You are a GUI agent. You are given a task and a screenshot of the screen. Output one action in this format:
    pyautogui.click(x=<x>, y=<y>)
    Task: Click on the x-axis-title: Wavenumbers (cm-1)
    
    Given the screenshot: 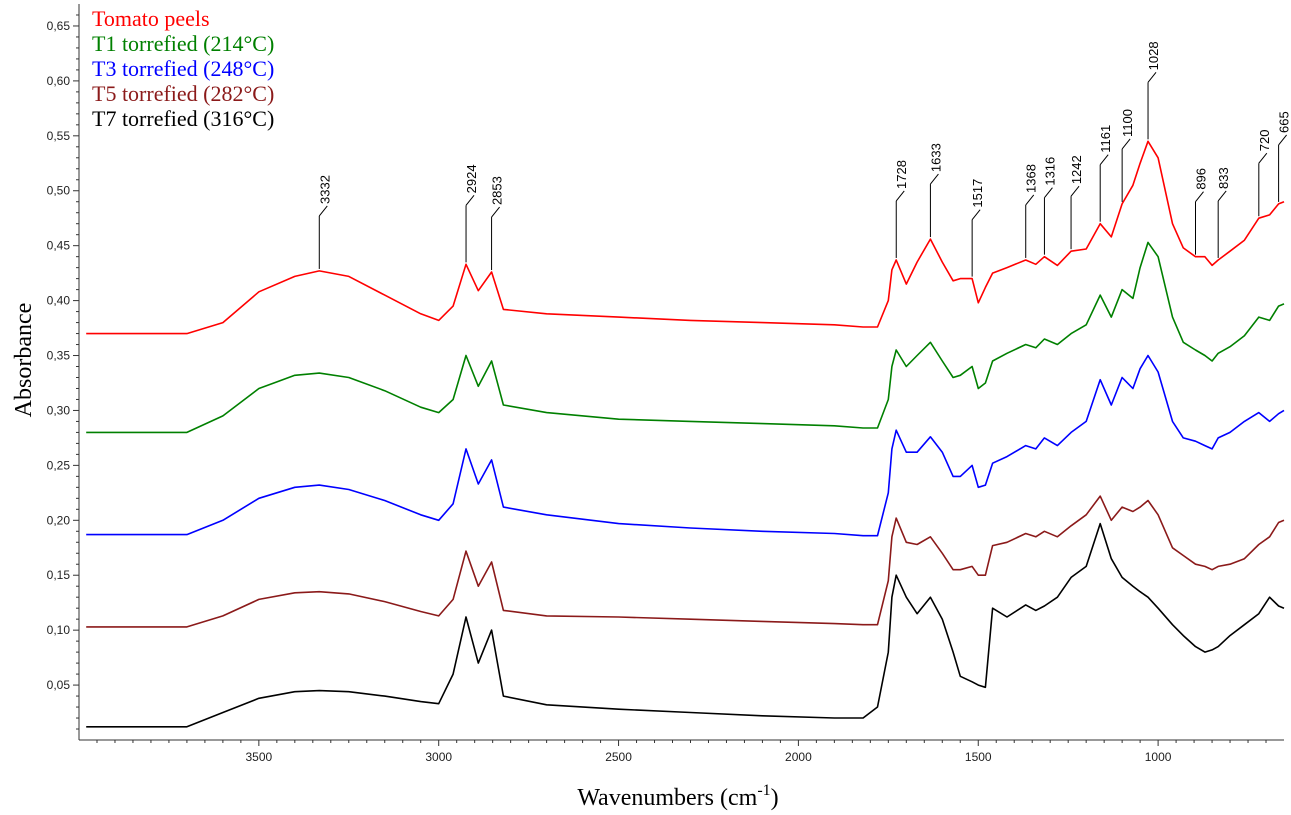 What is the action you would take?
    pyautogui.click(x=677, y=796)
    